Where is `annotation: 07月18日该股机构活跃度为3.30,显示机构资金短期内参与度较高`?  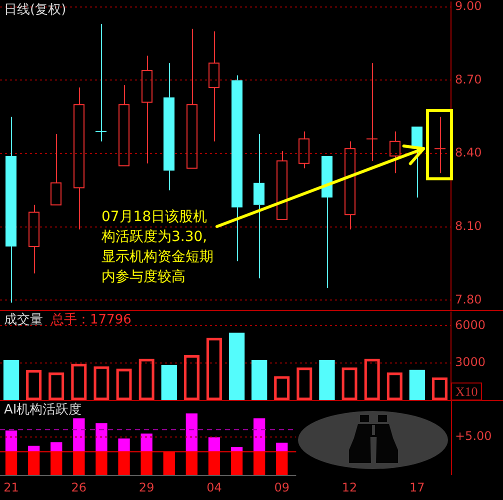
annotation: 07月18日该股机构活跃度为3.30,显示机构资金短期内参与度较高 is located at coordinates (157, 247).